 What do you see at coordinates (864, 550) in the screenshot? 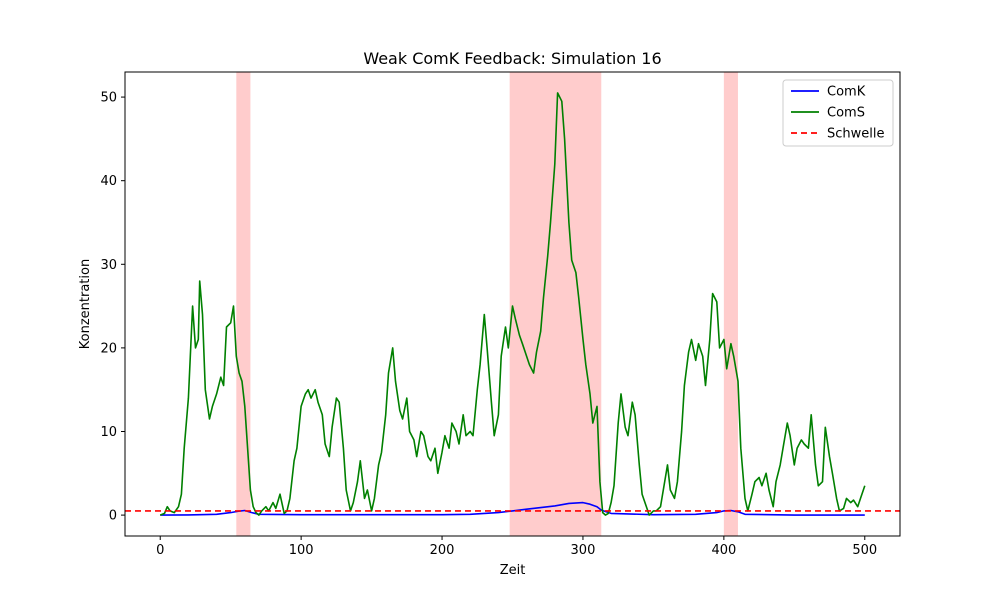
I see `x-tick-label: 500` at bounding box center [864, 550].